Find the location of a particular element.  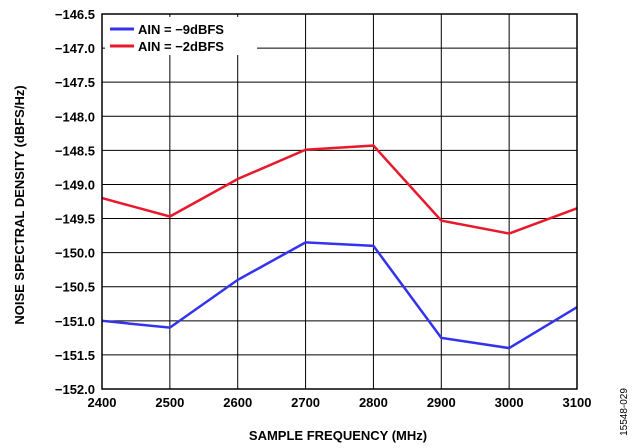

y-tick-label: −147.0 is located at coordinates (75, 48).